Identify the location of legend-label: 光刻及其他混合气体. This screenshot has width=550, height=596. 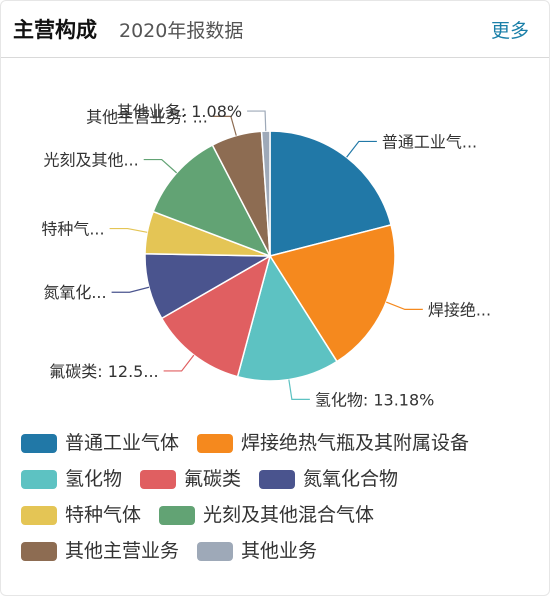
(289, 515).